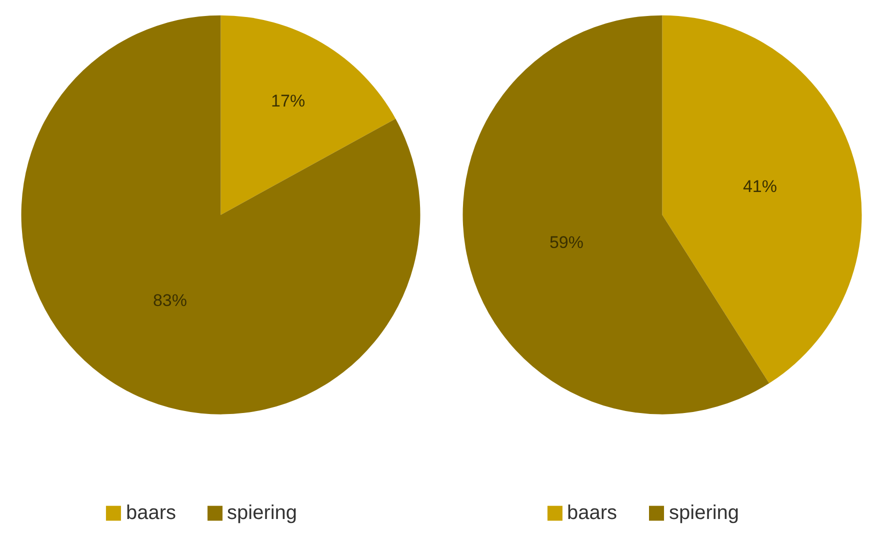  Describe the element at coordinates (308, 115) in the screenshot. I see `pie-slice` at that location.